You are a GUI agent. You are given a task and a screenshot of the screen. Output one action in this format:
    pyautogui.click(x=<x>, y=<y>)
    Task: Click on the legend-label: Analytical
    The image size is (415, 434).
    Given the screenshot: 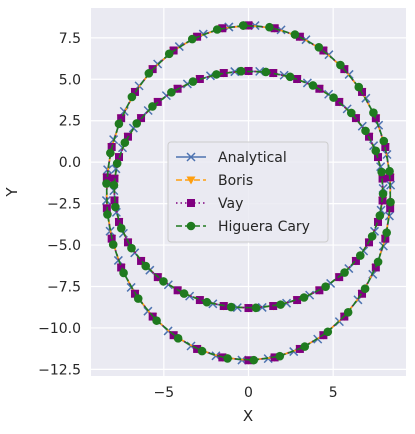 What is the action you would take?
    pyautogui.click(x=252, y=158)
    